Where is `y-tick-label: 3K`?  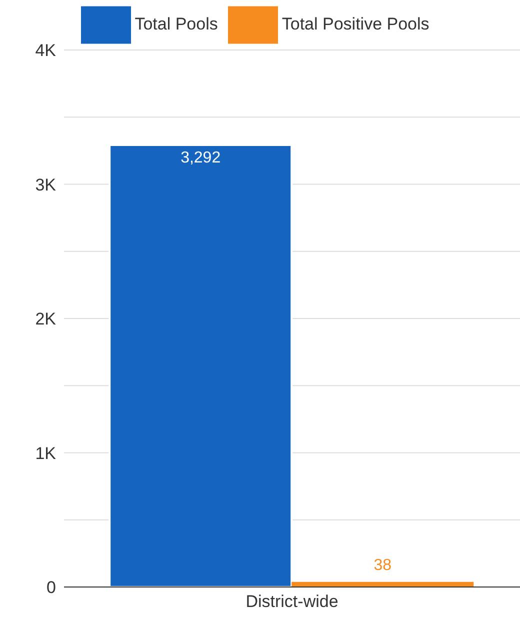
y-tick-label: 3K is located at coordinates (46, 184).